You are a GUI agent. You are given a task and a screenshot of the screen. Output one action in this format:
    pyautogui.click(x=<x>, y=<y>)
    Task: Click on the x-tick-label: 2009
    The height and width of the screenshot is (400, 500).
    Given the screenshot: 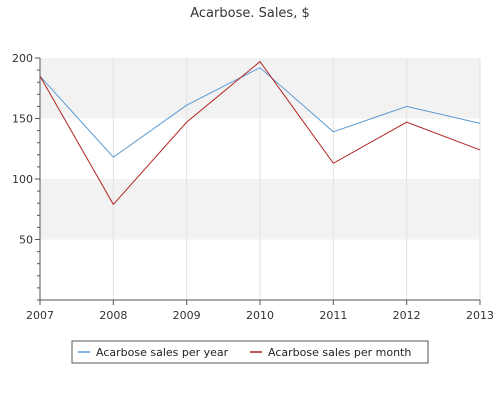 What is the action you would take?
    pyautogui.click(x=187, y=315)
    